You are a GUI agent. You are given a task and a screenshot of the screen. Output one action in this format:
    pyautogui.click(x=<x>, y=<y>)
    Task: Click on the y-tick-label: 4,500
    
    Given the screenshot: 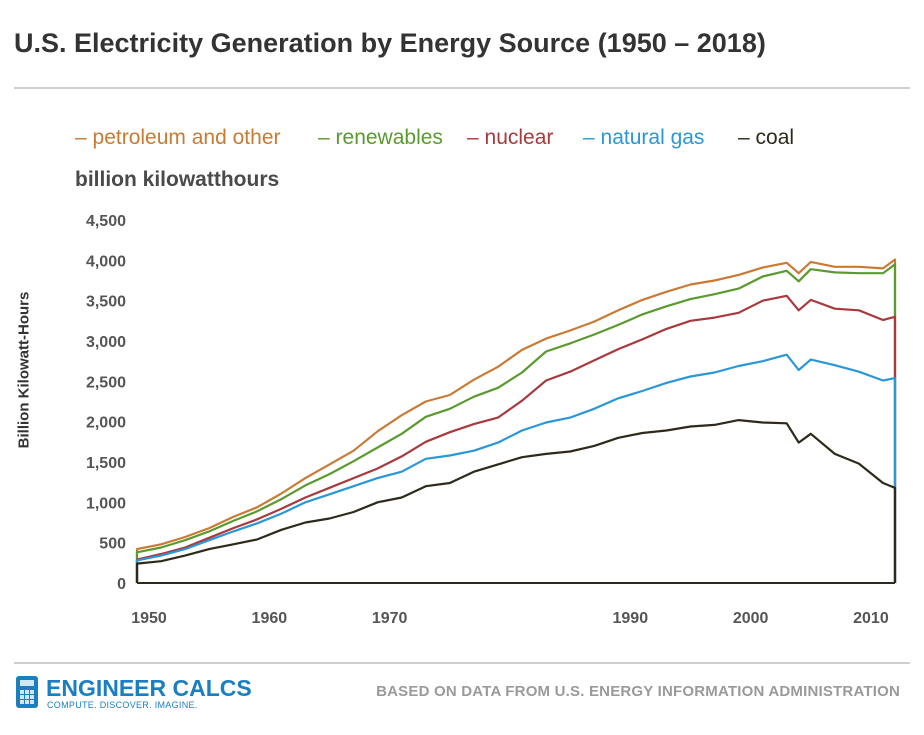 What is the action you would take?
    pyautogui.click(x=106, y=221)
    